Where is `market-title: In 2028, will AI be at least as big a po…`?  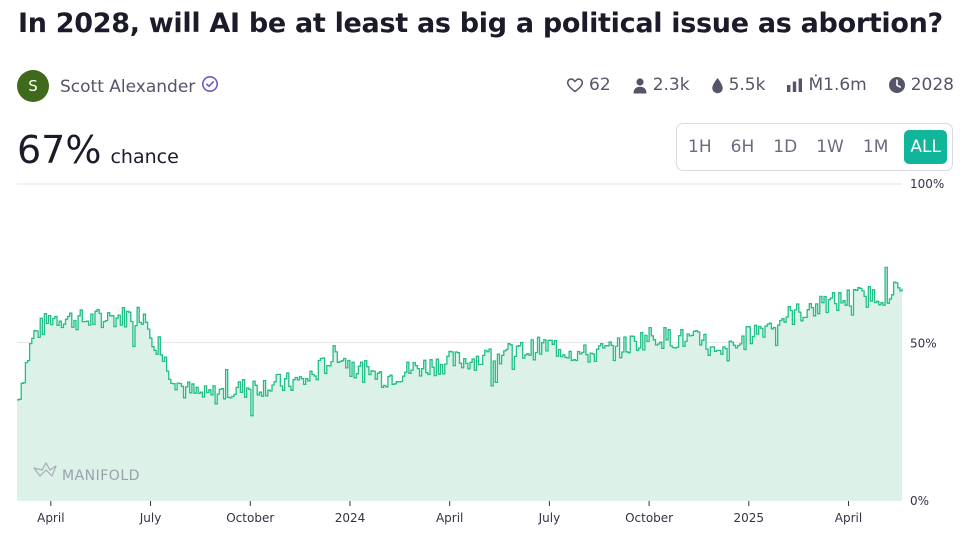 market-title: In 2028, will AI be at least as big a po… is located at coordinates (480, 23).